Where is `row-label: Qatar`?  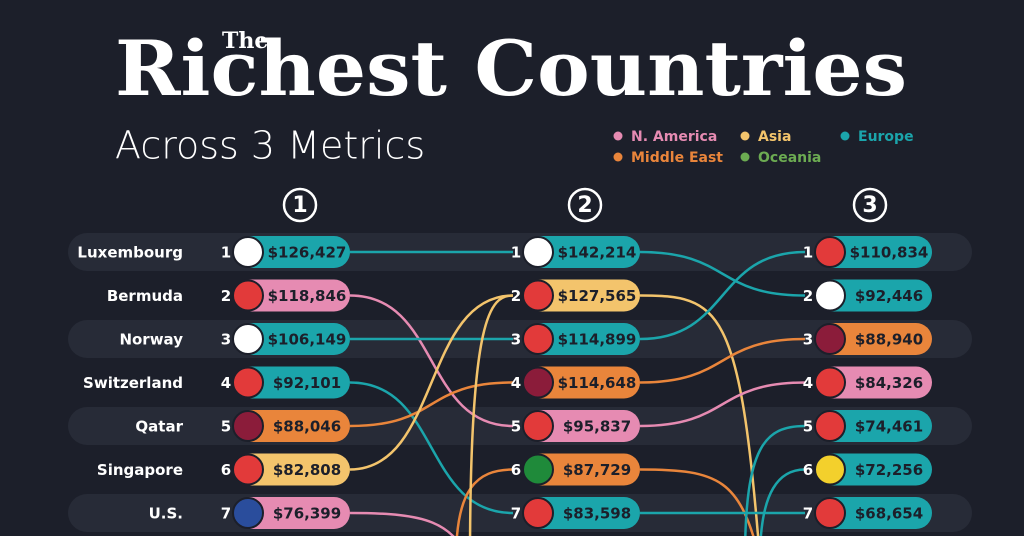
row-label: Qatar is located at coordinates (159, 427).